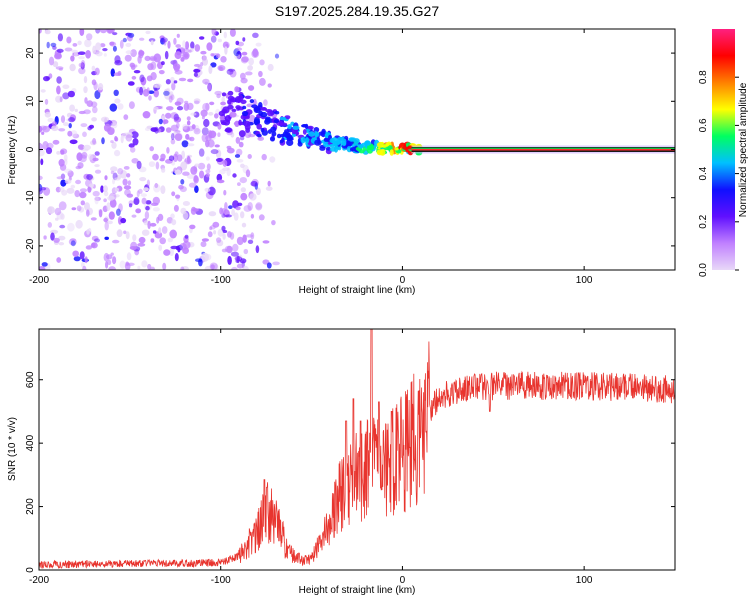  Describe the element at coordinates (357, 11) in the screenshot. I see `chart-title: S197.2025.284.19.35.G27` at that location.